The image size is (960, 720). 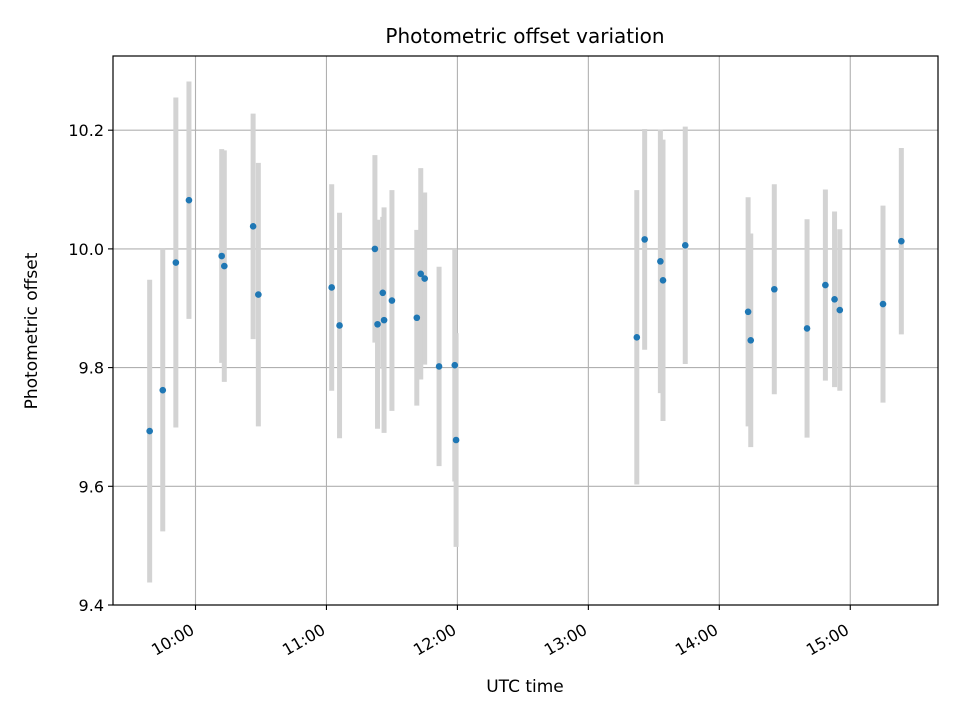 I want to click on y-tick-label: 10.0, so click(x=86, y=249).